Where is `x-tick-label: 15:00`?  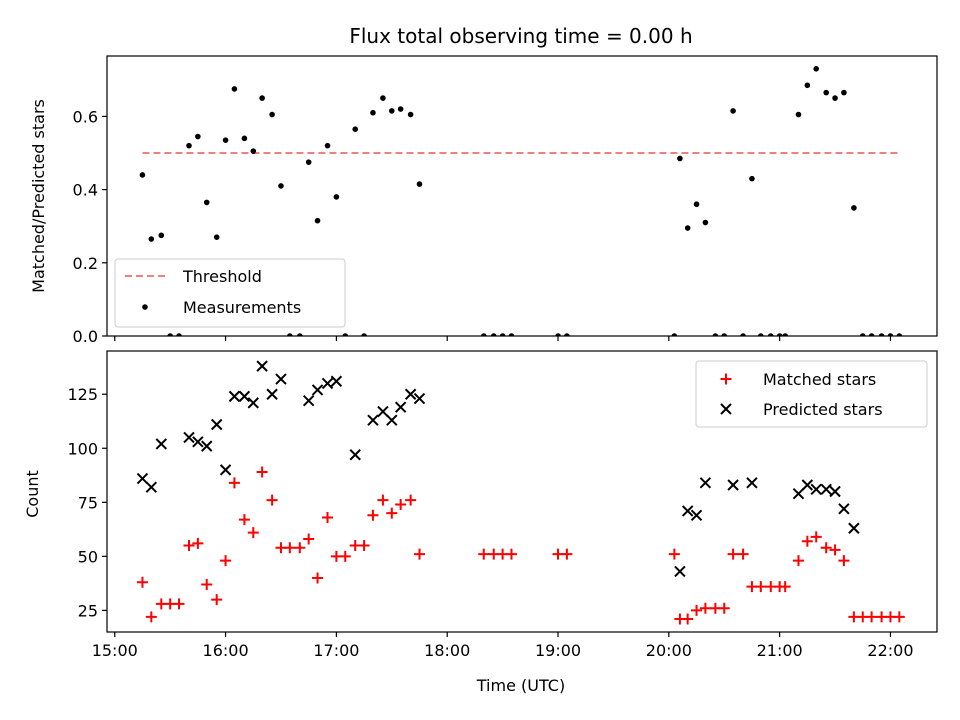
x-tick-label: 15:00 is located at coordinates (115, 650).